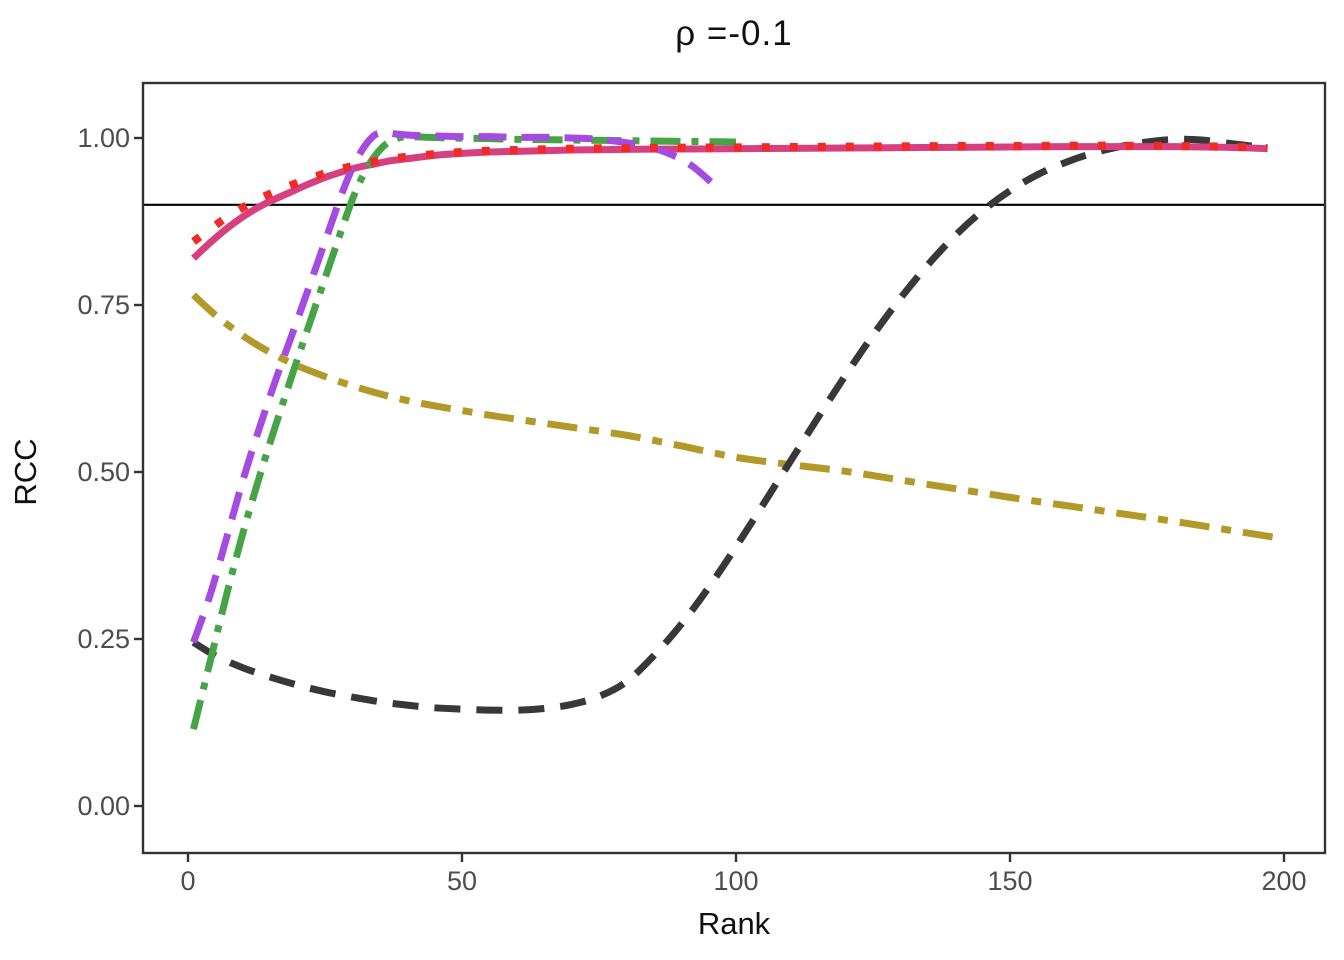  What do you see at coordinates (103, 472) in the screenshot?
I see `y-tick-label: 0.50` at bounding box center [103, 472].